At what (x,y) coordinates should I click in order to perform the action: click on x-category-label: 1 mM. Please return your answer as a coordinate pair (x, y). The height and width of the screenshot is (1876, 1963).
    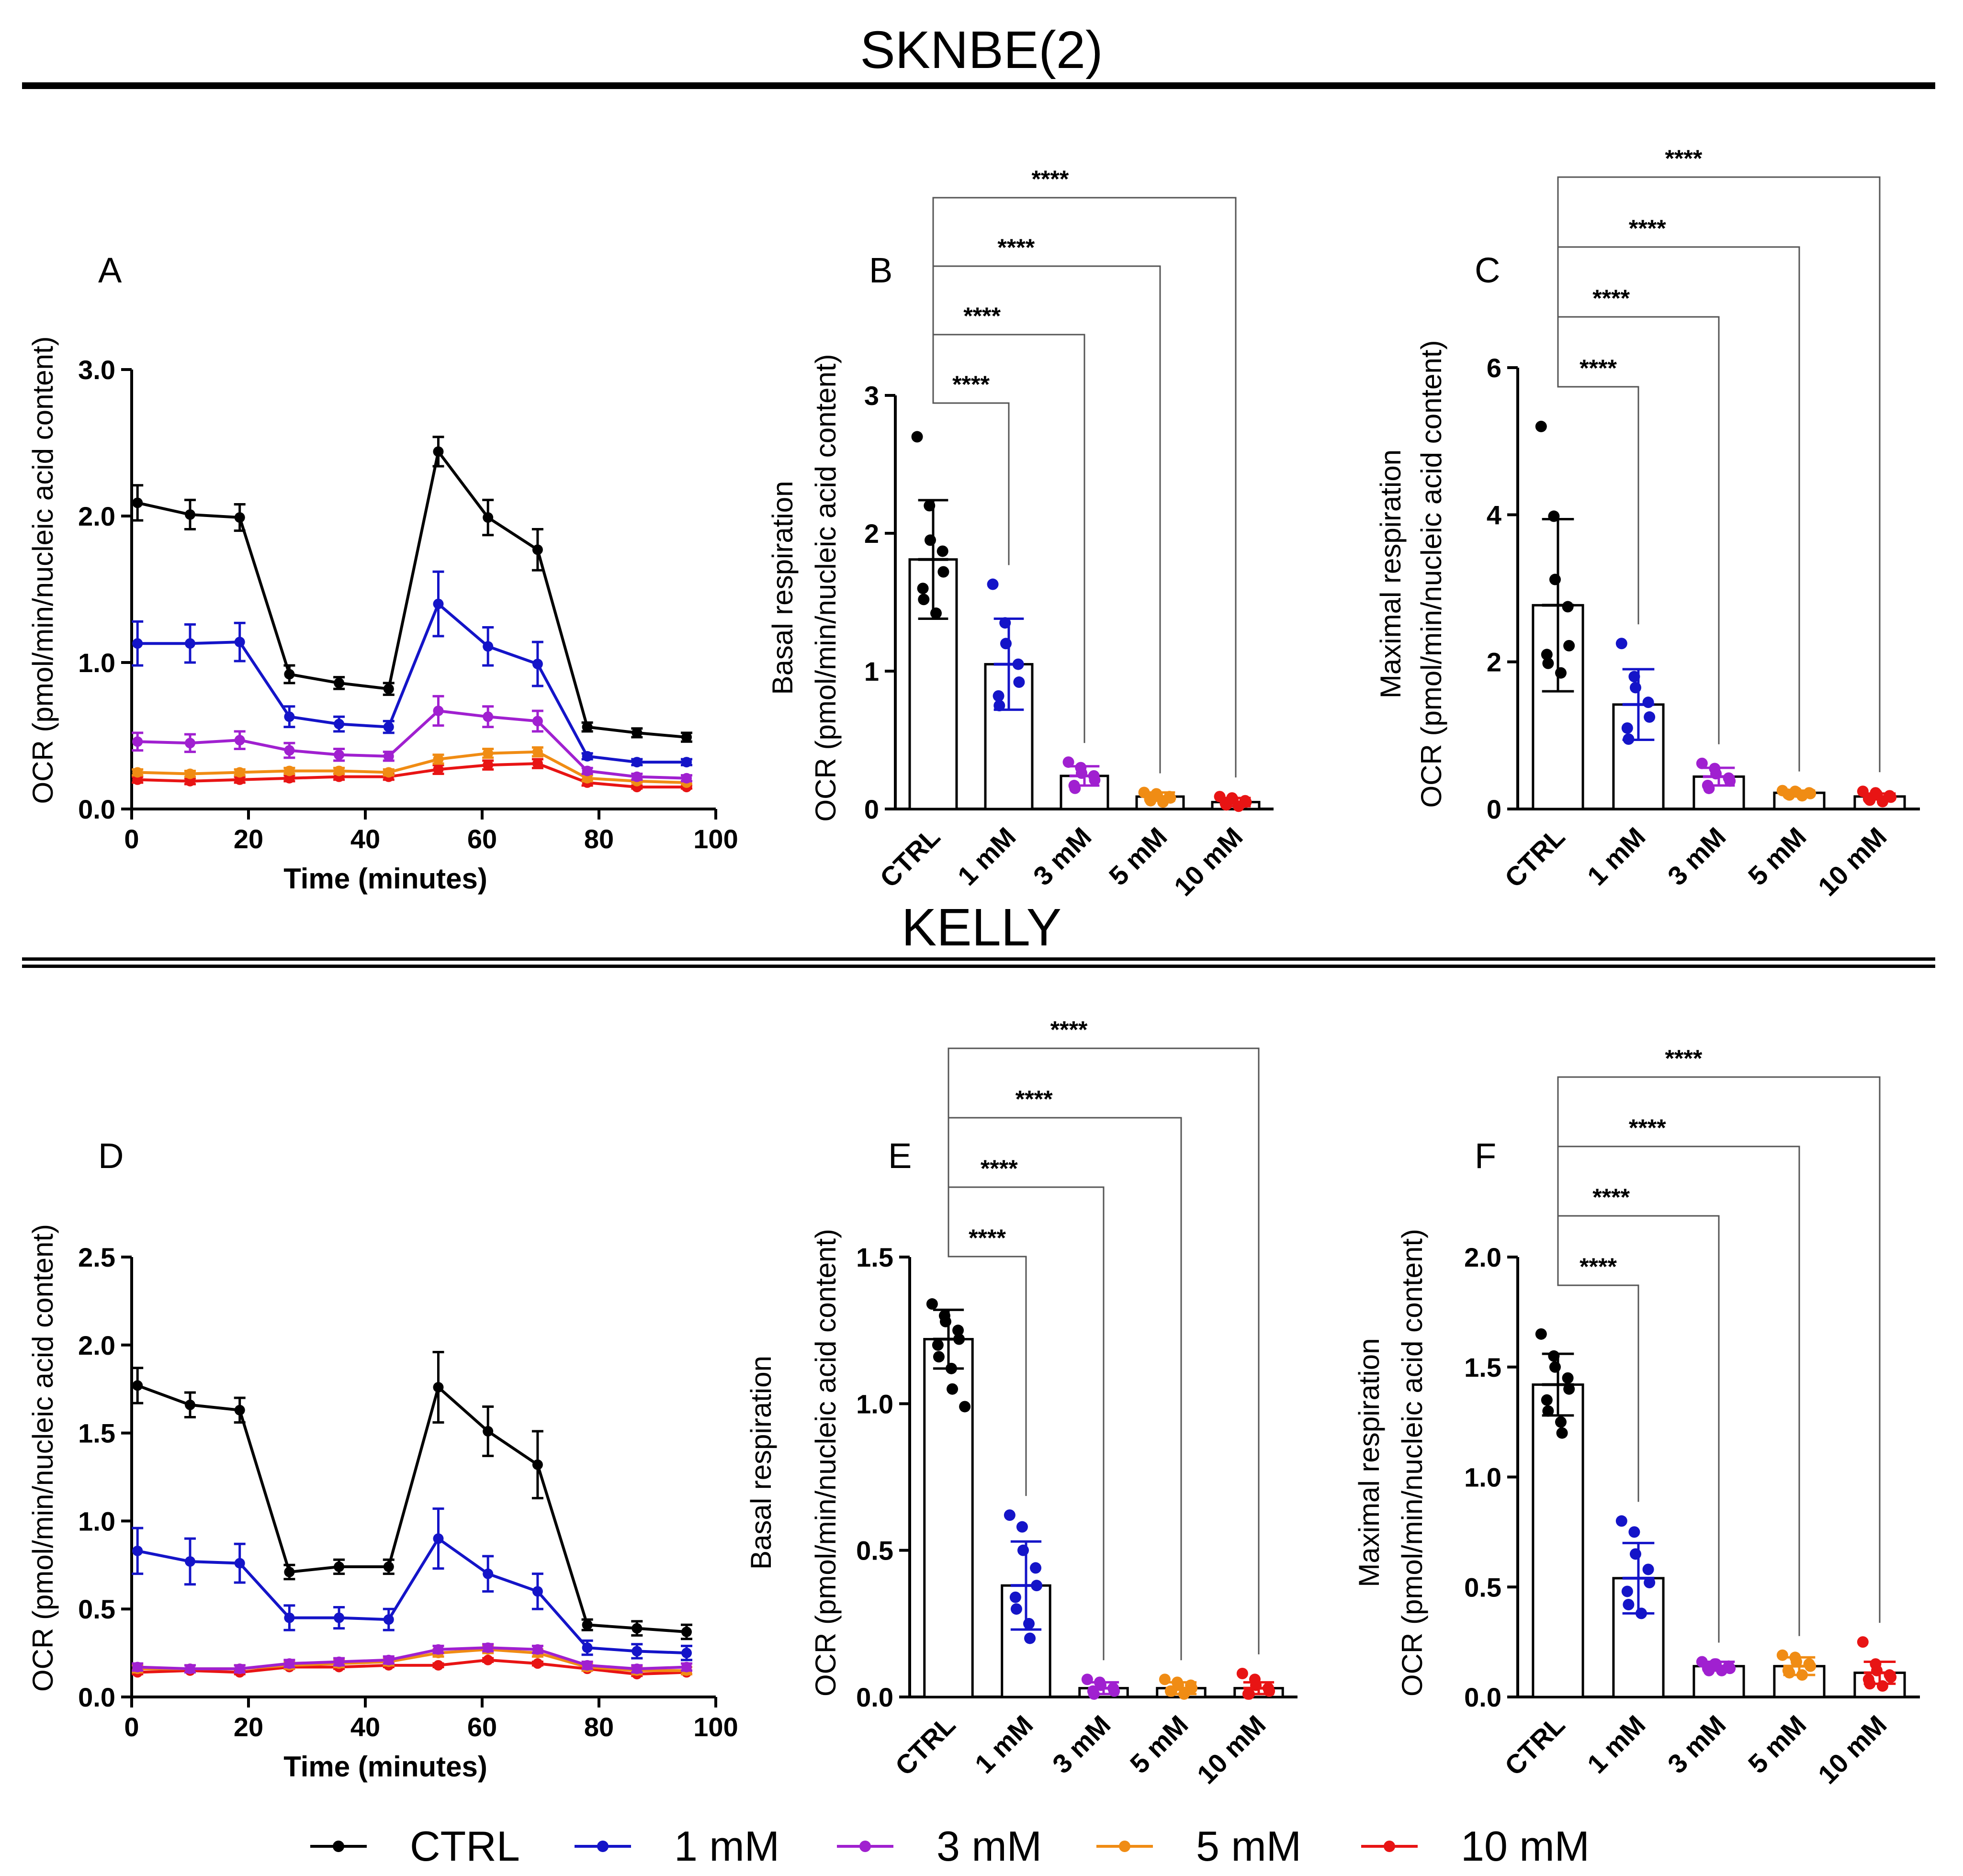
    Looking at the image, I should click on (1616, 856).